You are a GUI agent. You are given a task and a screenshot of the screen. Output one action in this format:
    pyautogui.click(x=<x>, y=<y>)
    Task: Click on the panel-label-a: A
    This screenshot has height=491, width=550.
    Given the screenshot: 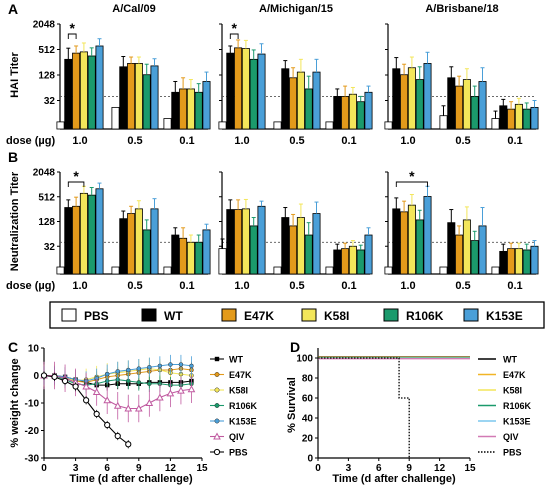 What is the action you would take?
    pyautogui.click(x=13, y=9)
    